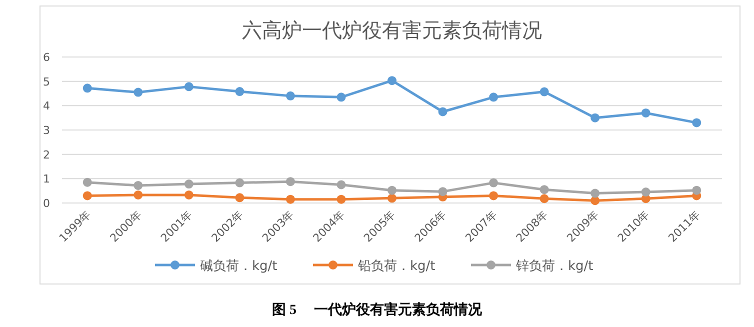 This screenshot has height=327, width=754. What do you see at coordinates (46, 106) in the screenshot?
I see `y-tick-label: 4` at bounding box center [46, 106].